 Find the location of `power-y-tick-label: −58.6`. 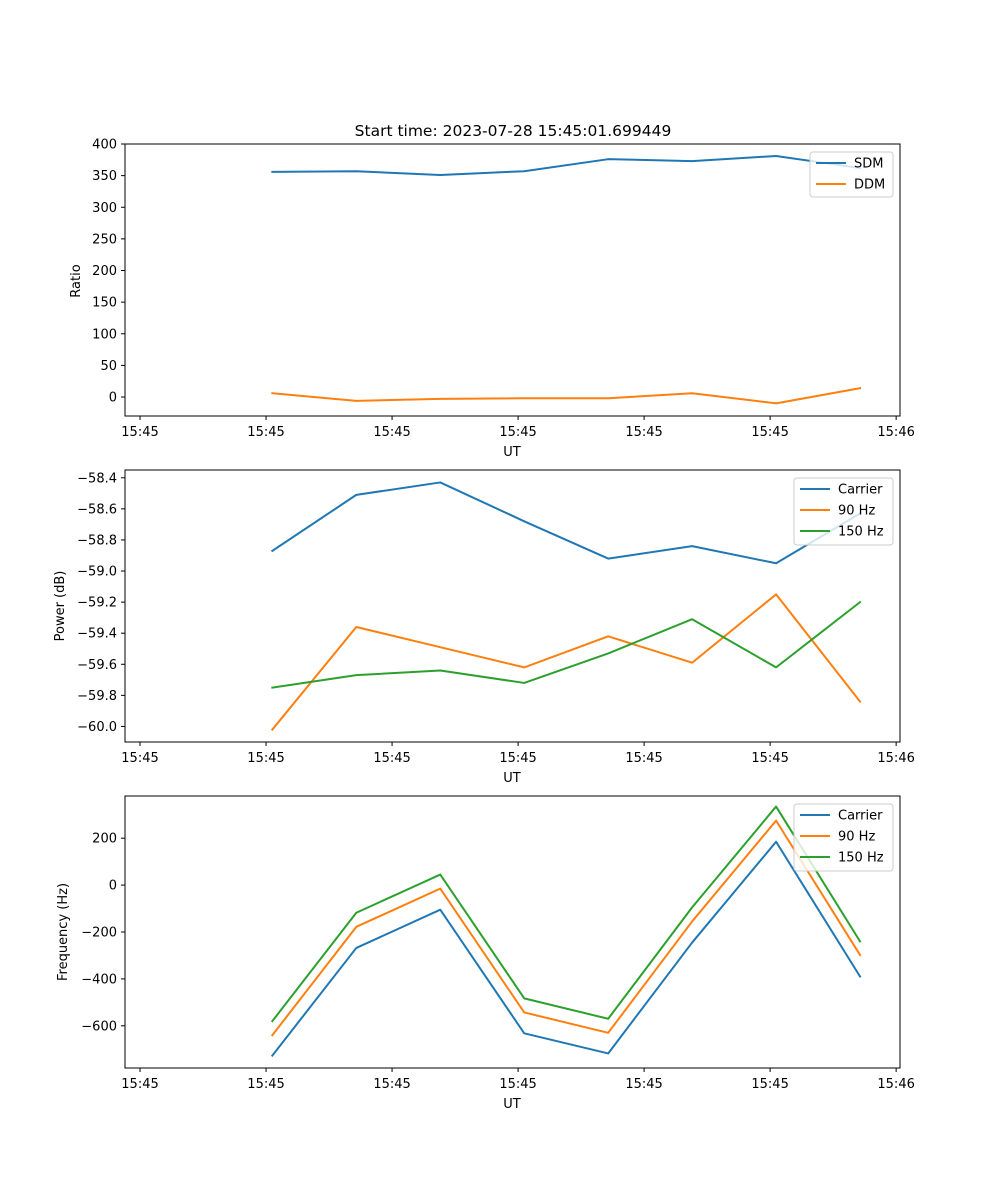

power-y-tick-label: −58.6 is located at coordinates (97, 509).